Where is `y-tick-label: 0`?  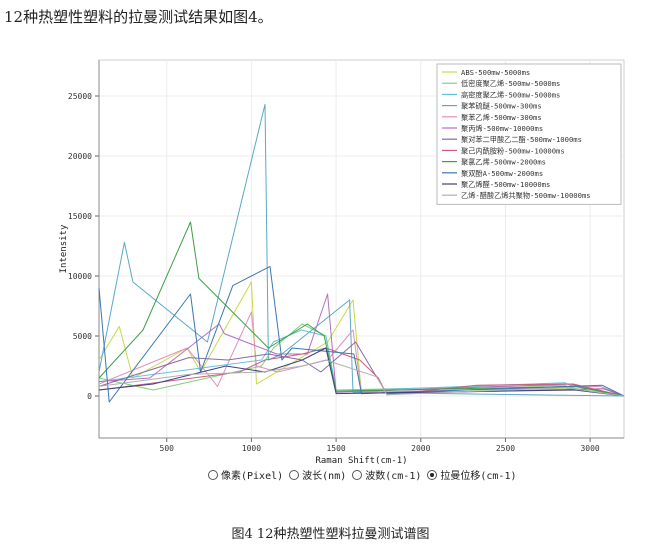
y-tick-label: 0 is located at coordinates (89, 396).